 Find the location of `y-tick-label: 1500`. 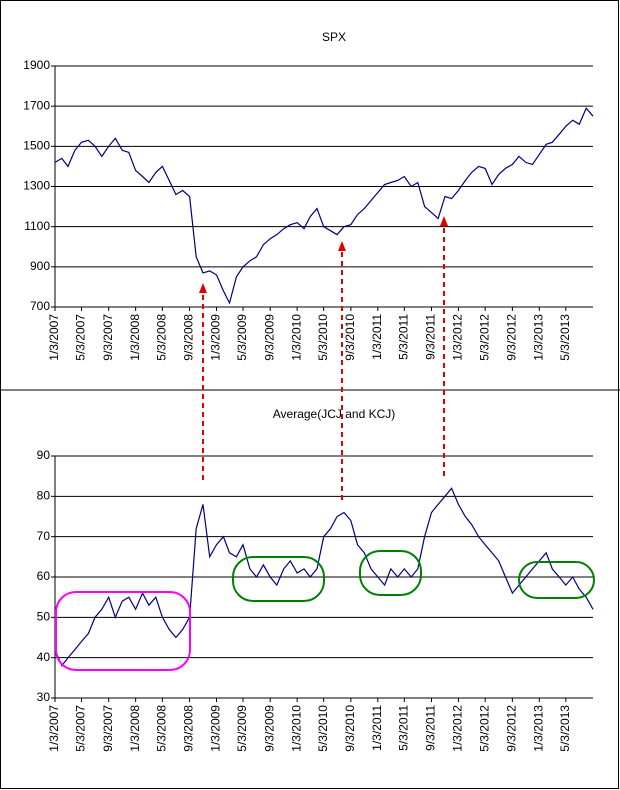

y-tick-label: 1500 is located at coordinates (36, 146).